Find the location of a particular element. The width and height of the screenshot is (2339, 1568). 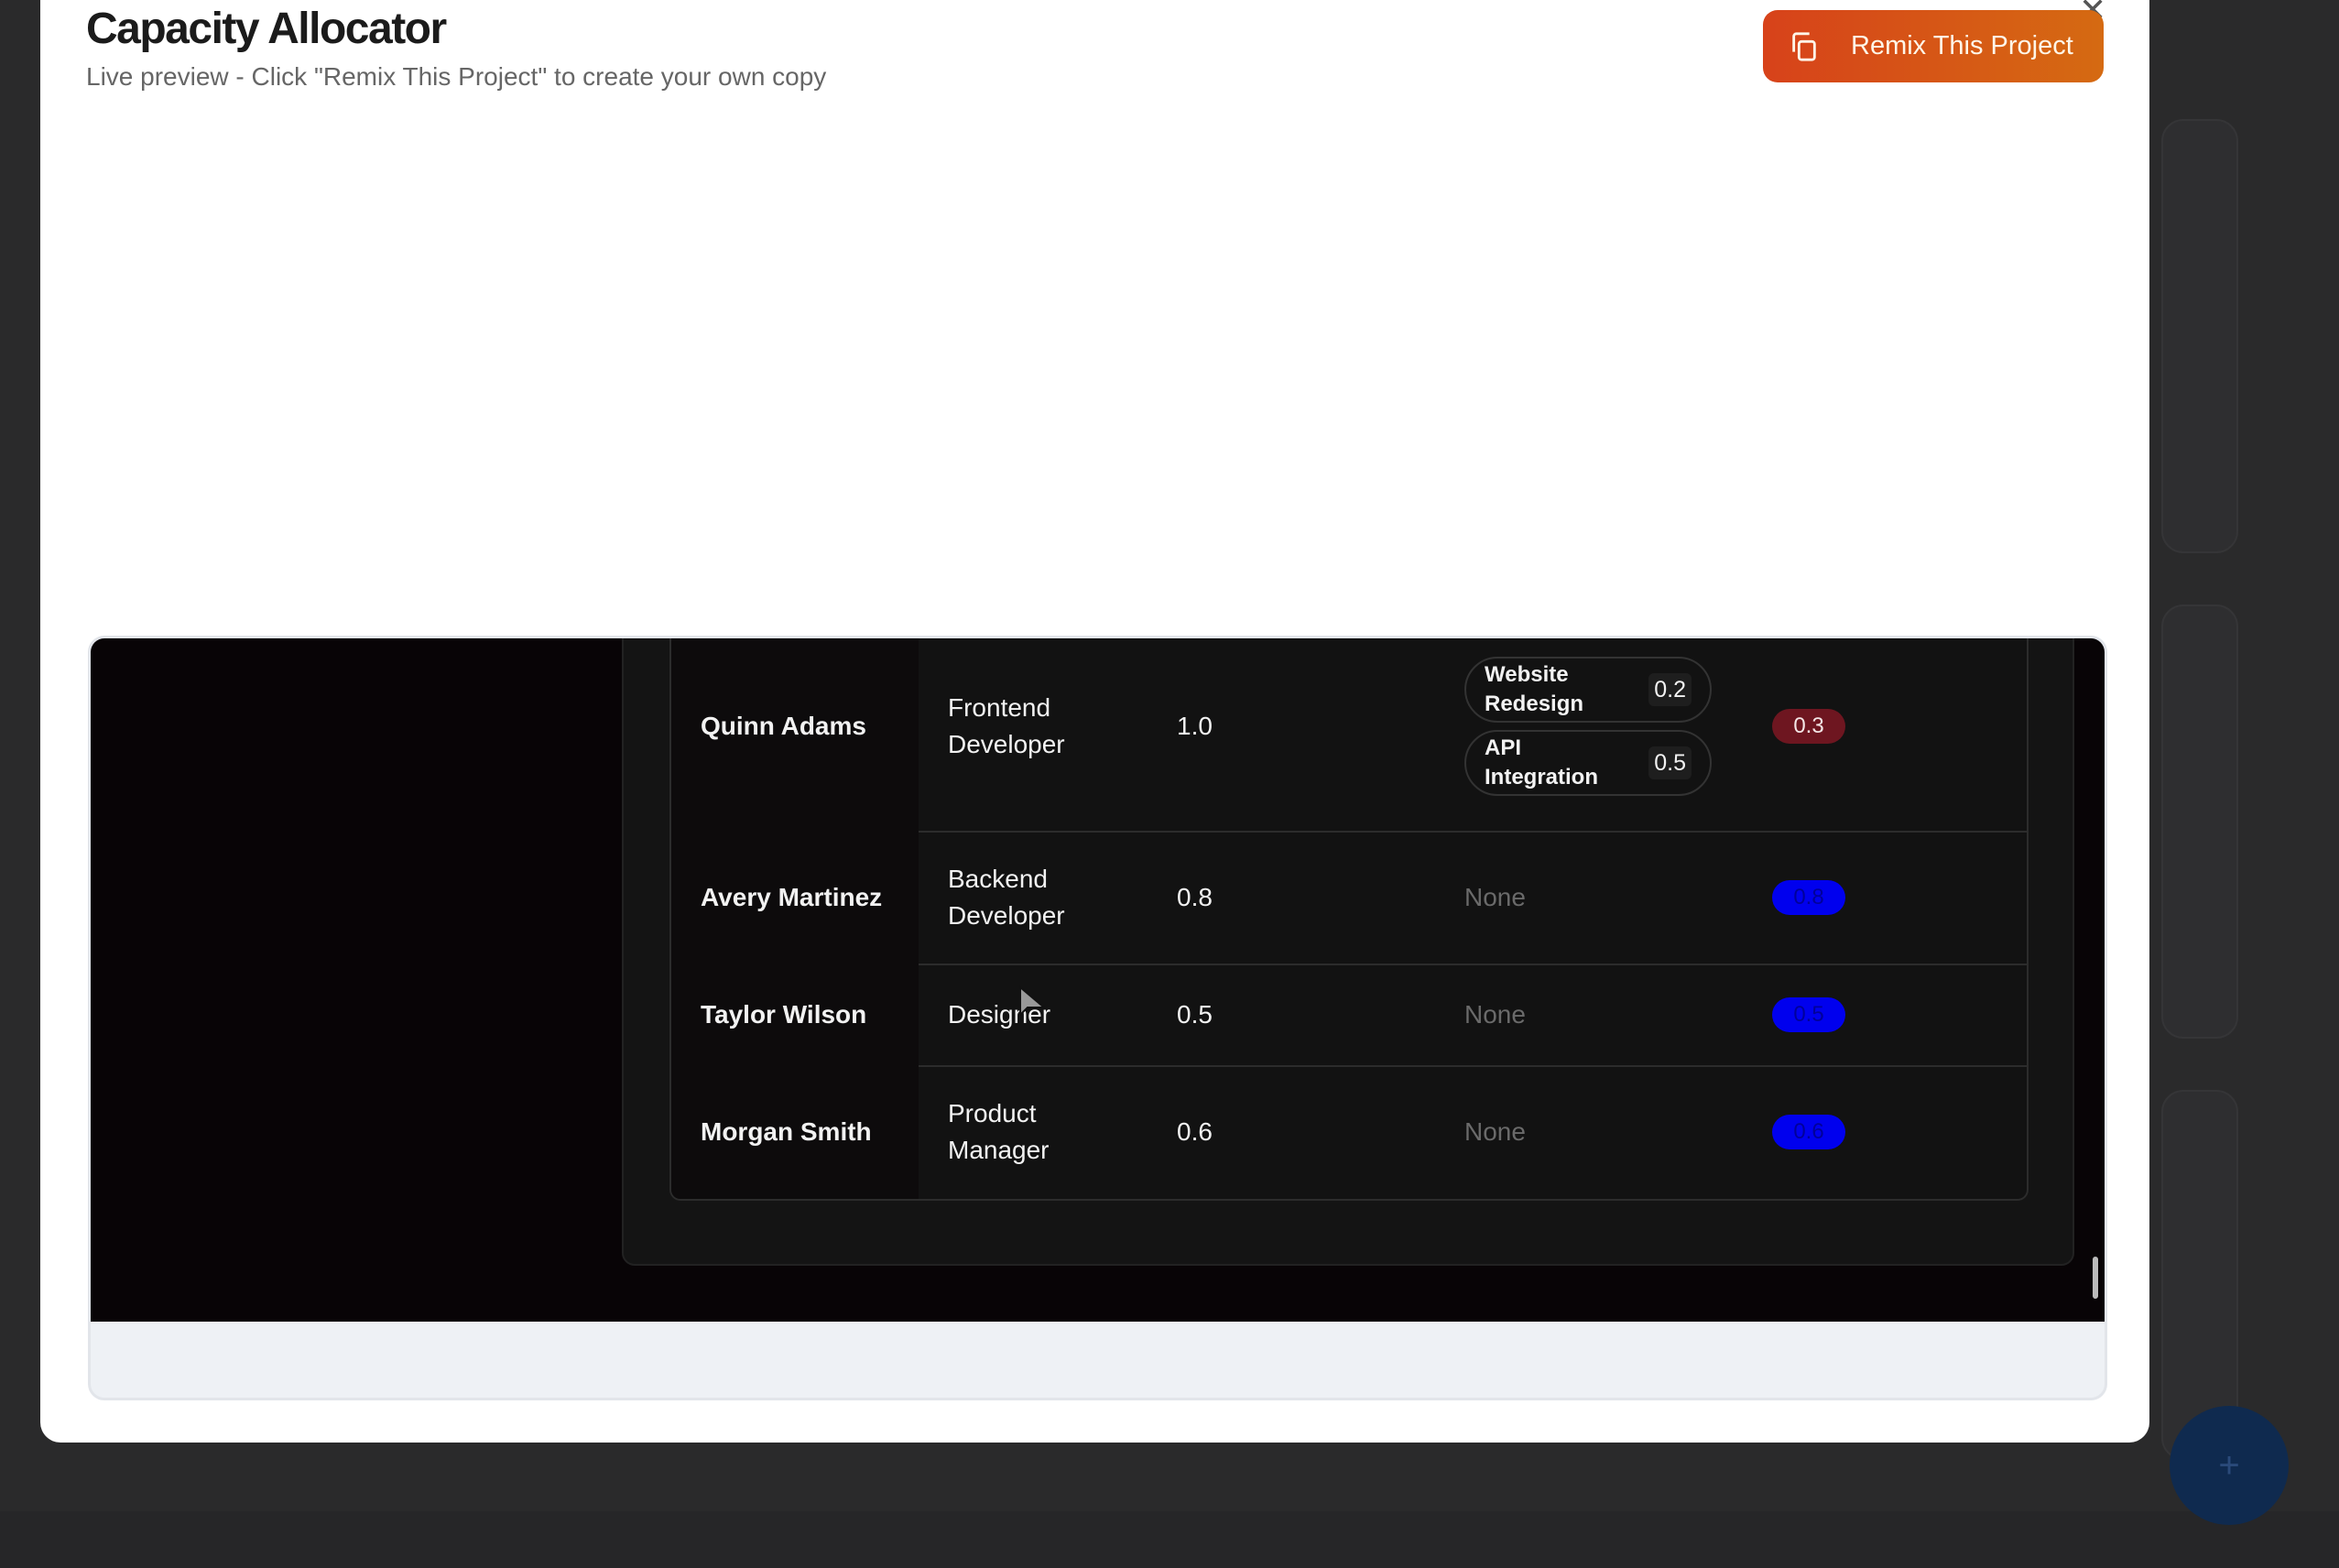

remaining-cell: 0.6 is located at coordinates (1808, 1132).